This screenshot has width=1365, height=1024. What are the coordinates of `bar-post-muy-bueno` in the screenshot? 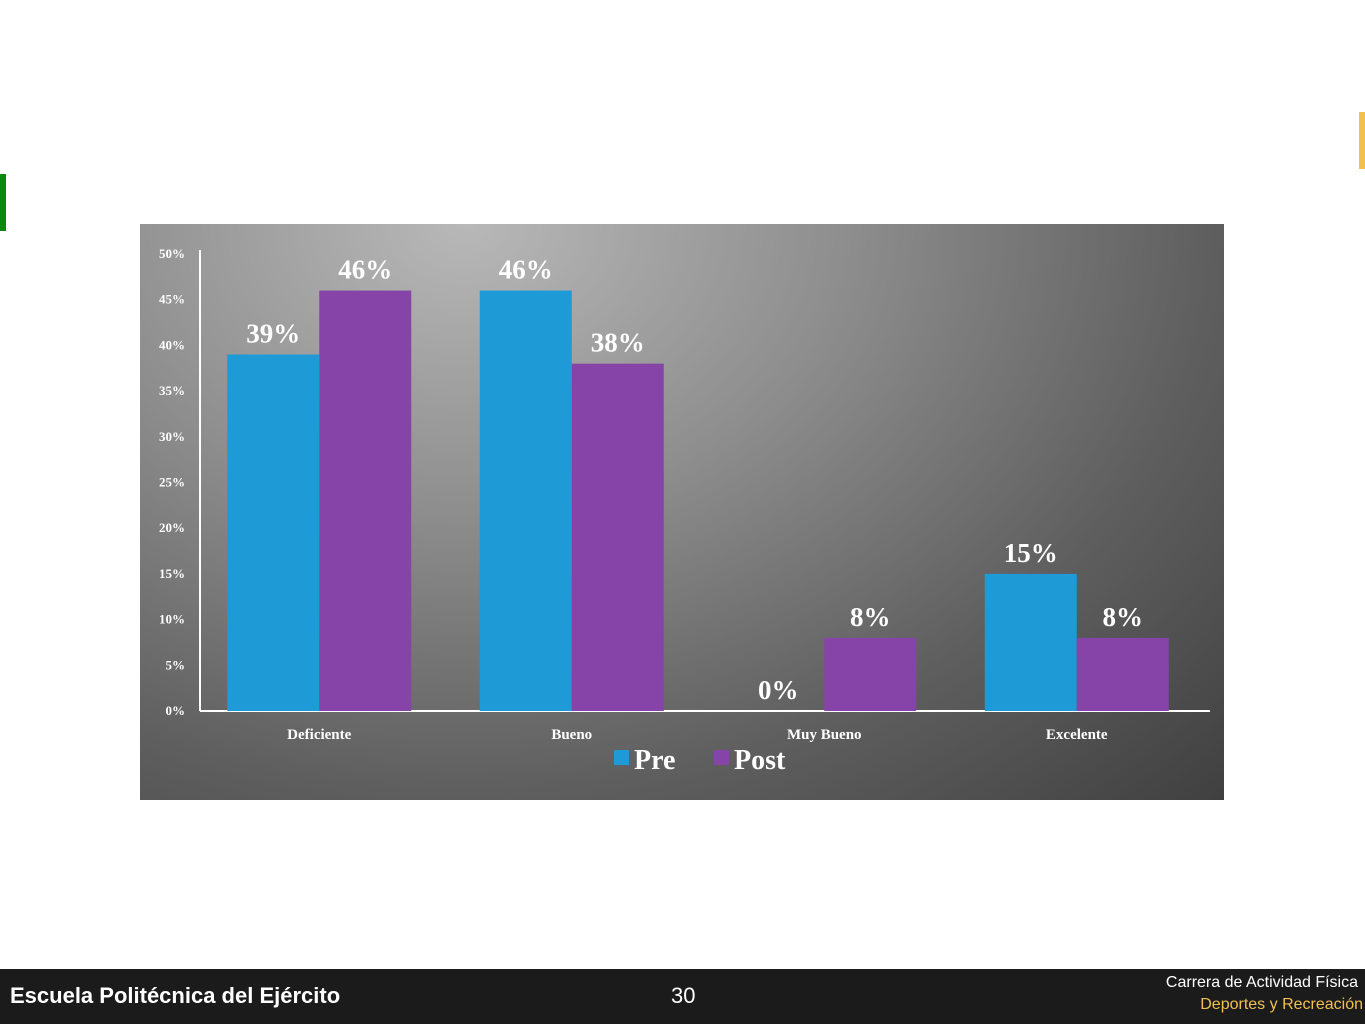 It's located at (870, 674).